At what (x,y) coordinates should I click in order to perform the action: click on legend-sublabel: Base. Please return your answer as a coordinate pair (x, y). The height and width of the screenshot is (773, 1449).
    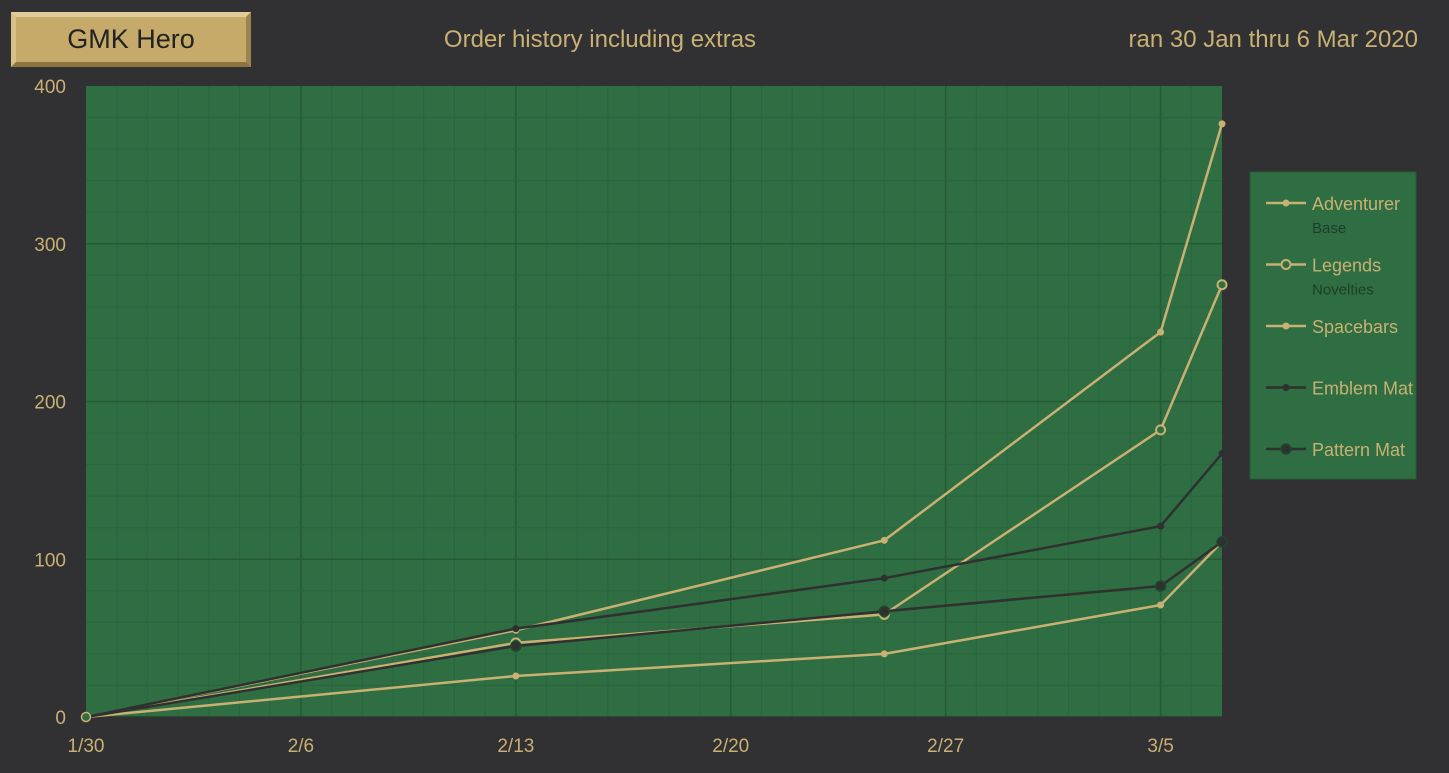
    Looking at the image, I should click on (1329, 228).